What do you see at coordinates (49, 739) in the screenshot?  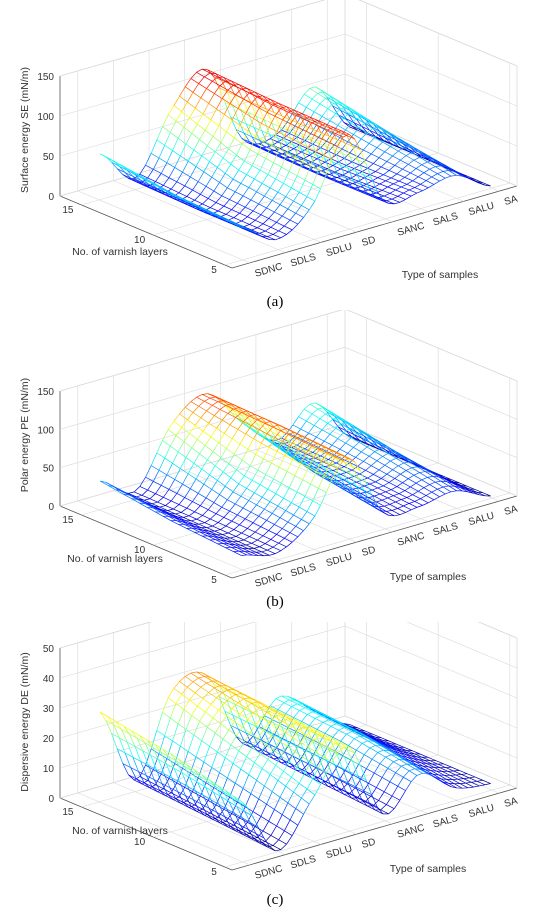 I see `z-tick-label: 20` at bounding box center [49, 739].